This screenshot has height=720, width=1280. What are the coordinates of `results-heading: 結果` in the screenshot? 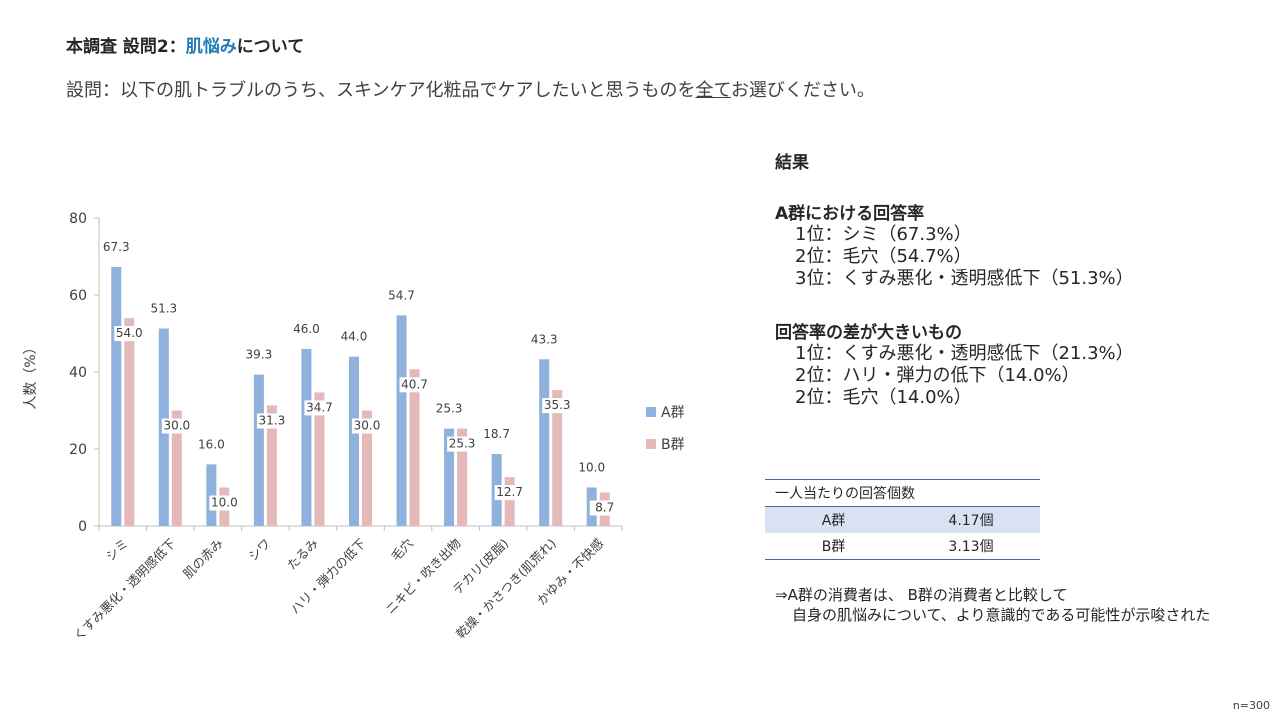 It's located at (792, 163).